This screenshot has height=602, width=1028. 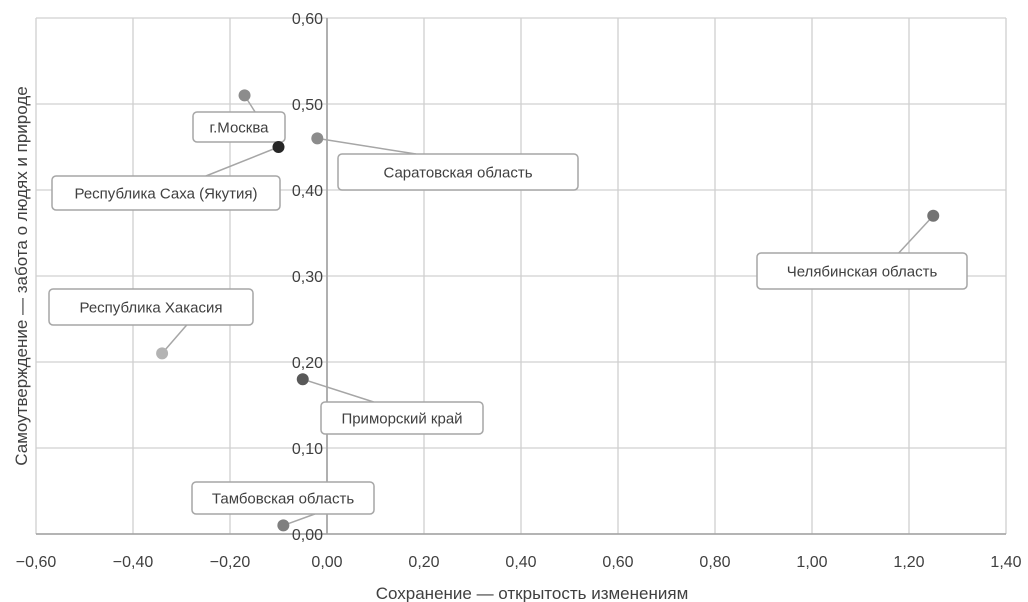 I want to click on x-tick-label: −0,40, so click(x=133, y=562).